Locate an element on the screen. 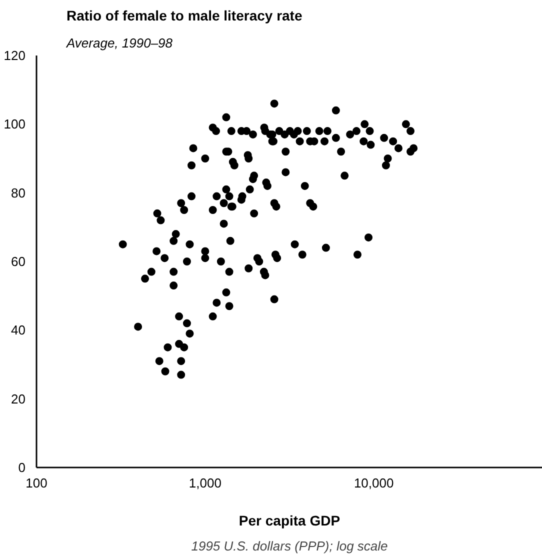 The image size is (542, 558). y-tick-label: 20 is located at coordinates (18, 398).